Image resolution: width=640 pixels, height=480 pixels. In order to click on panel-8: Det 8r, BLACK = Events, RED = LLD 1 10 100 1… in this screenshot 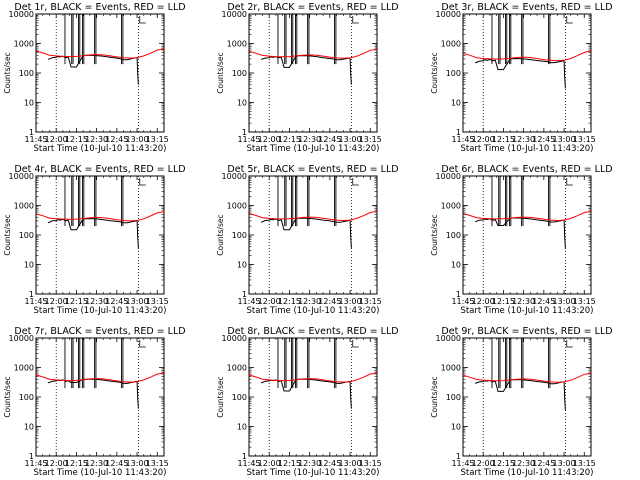, I will do `click(307, 402)`.